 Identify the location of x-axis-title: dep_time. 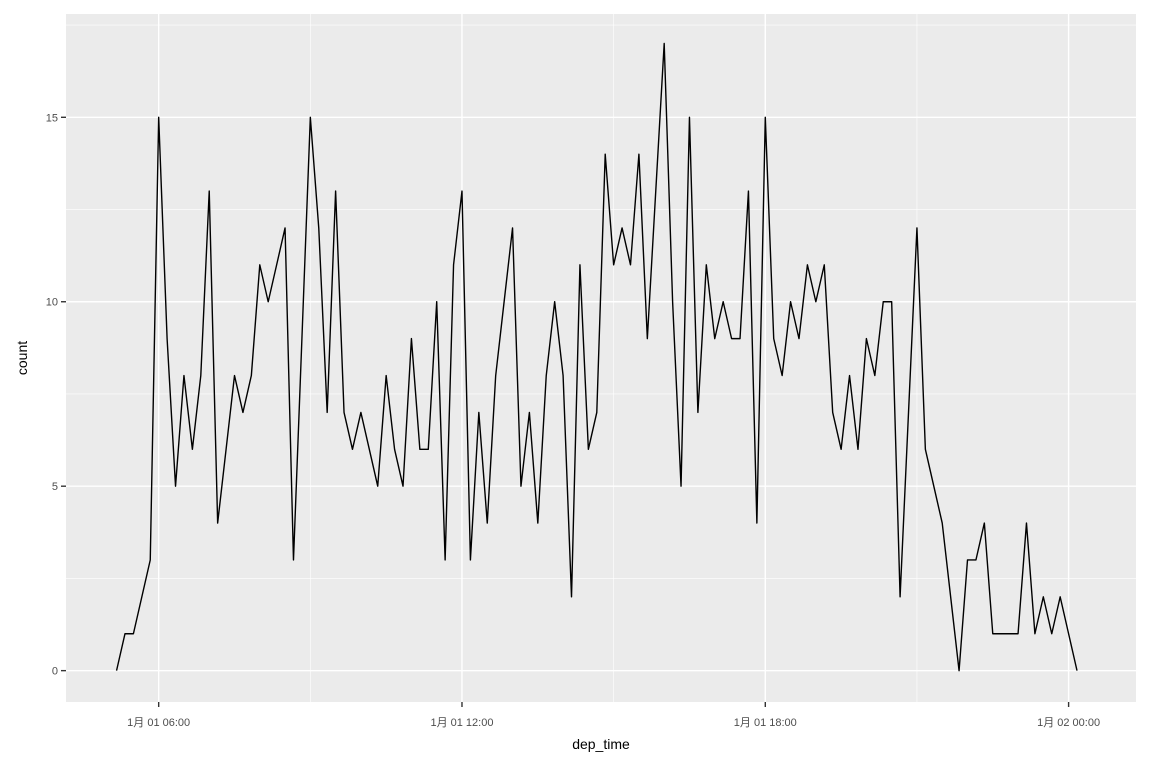
(601, 744).